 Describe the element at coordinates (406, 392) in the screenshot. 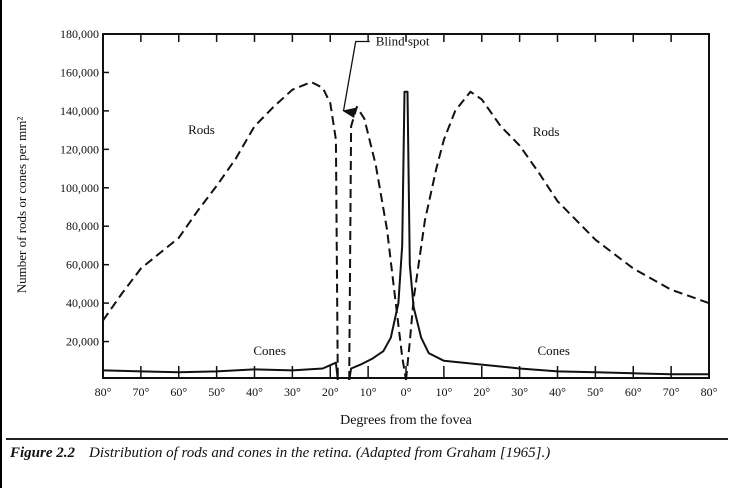

I see `x-tick-label: 0°` at that location.